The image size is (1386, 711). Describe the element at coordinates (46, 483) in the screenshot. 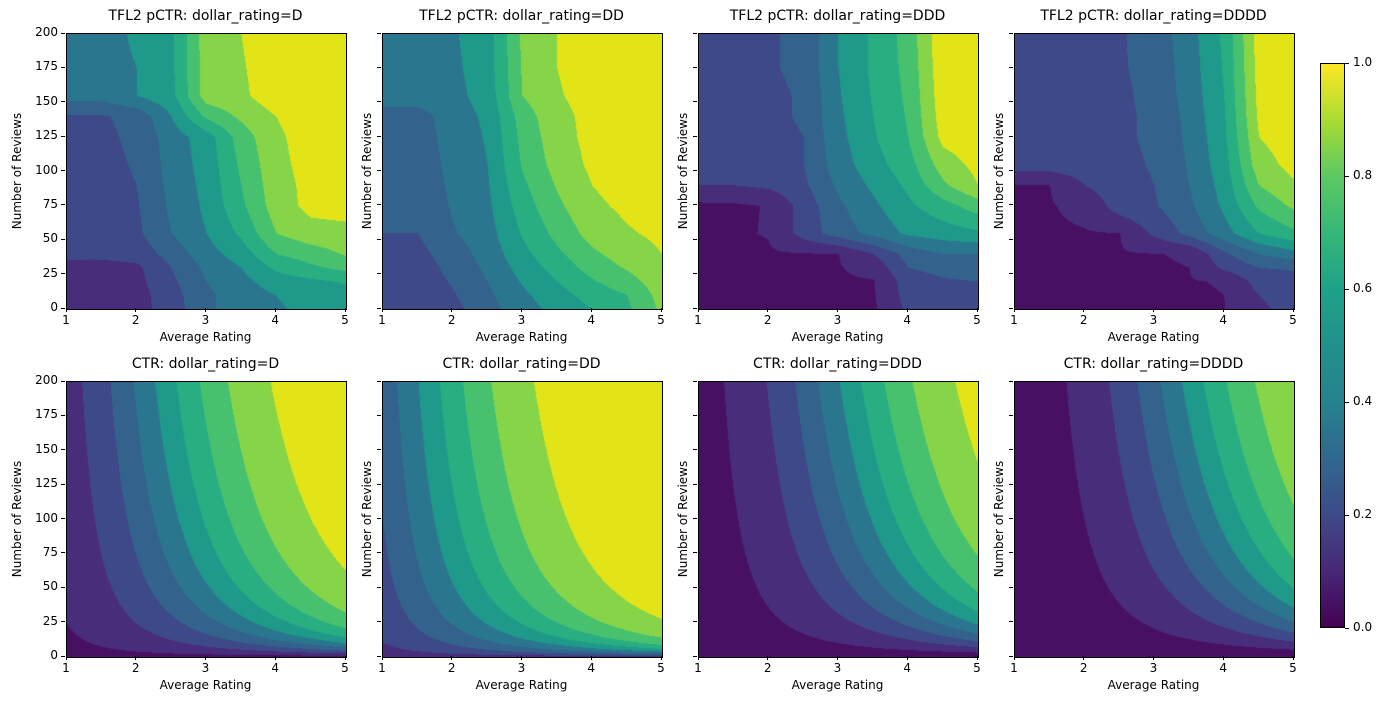

I see `y-tick-label: 125` at that location.